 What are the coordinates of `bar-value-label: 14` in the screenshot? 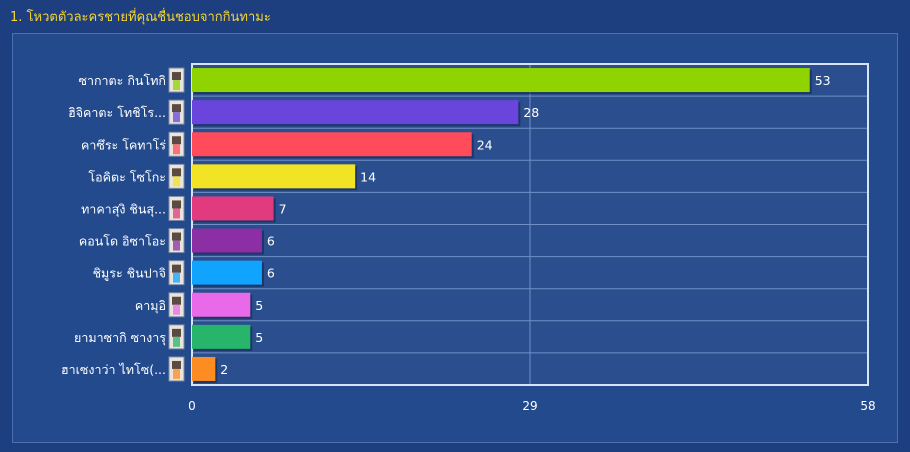 It's located at (368, 176).